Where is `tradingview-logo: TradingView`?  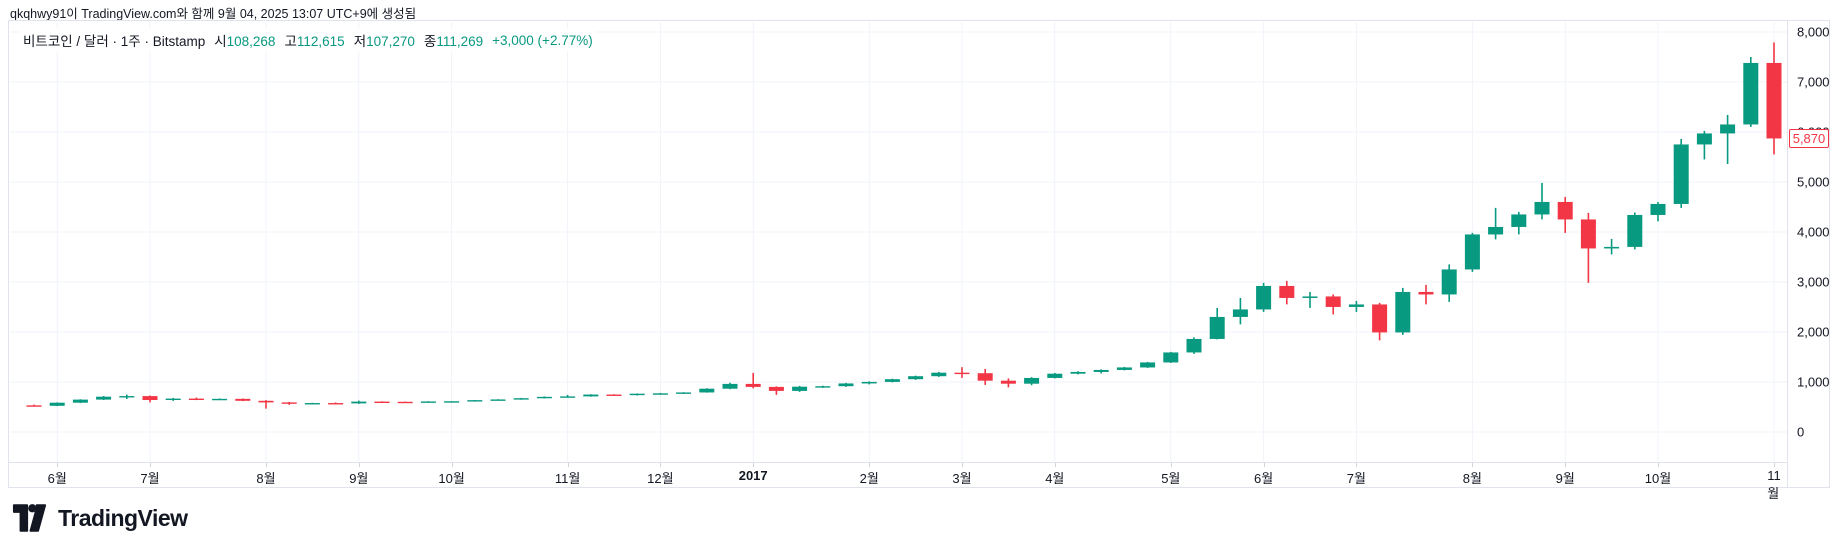 tradingview-logo: TradingView is located at coordinates (100, 518).